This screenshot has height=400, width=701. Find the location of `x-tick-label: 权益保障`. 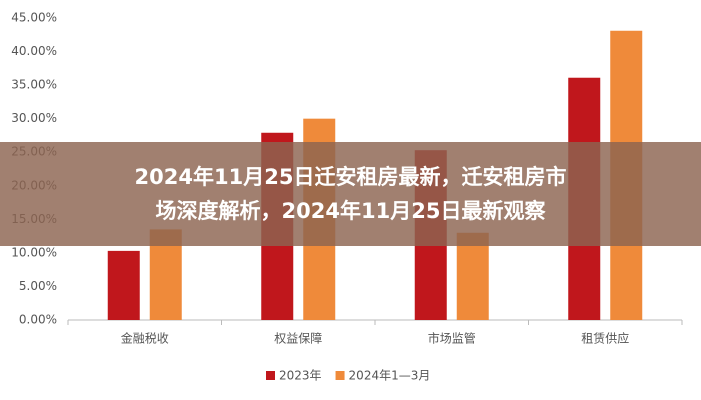

x-tick-label: 权益保障 is located at coordinates (298, 338).